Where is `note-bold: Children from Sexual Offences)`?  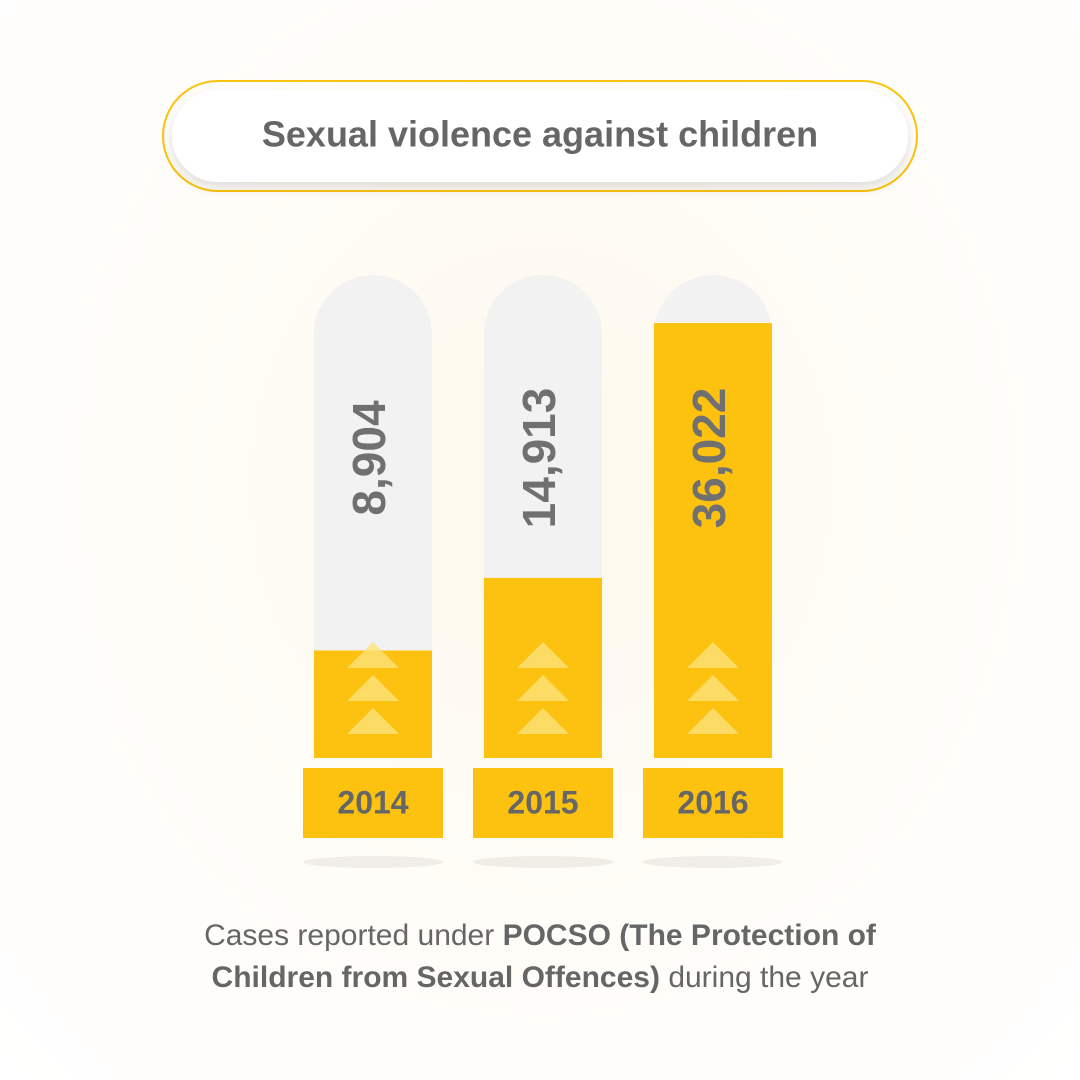
note-bold: Children from Sexual Offences) is located at coordinates (435, 977).